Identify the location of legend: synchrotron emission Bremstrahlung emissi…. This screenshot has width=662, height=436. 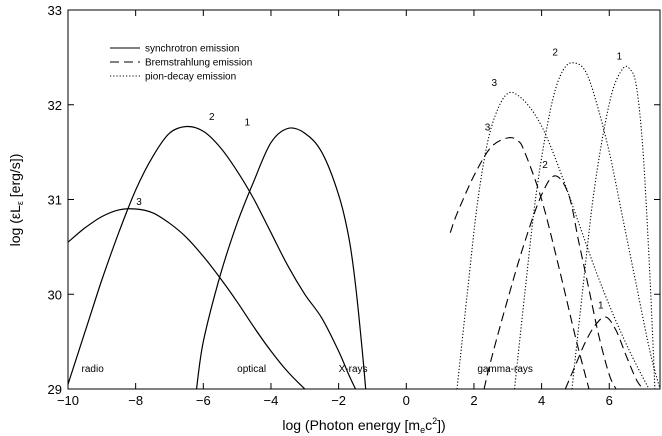
(181, 63).